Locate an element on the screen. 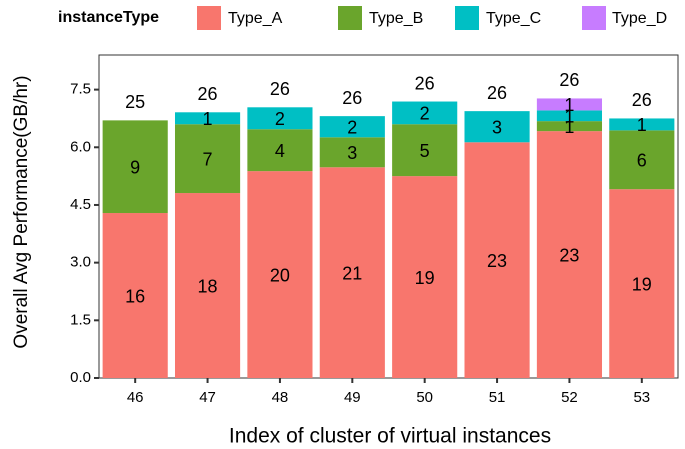 The image size is (685, 449). segment-label: 6 is located at coordinates (642, 161).